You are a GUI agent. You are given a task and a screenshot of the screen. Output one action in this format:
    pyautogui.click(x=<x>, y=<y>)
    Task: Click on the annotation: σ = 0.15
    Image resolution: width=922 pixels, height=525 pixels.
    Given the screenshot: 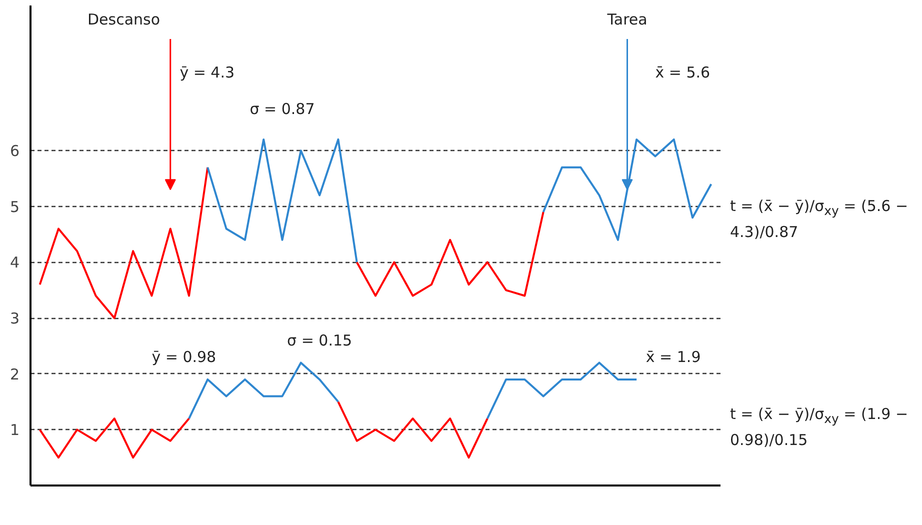 What is the action you would take?
    pyautogui.click(x=319, y=340)
    